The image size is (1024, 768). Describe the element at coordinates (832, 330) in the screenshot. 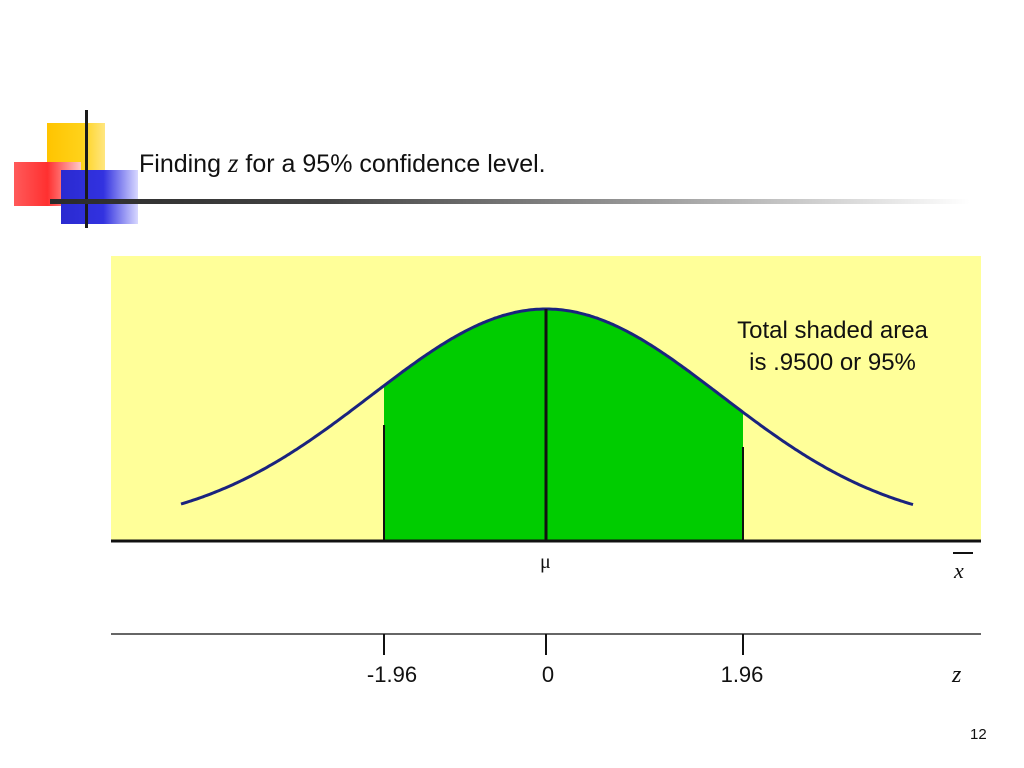

I see `annotation-line-1: Total shaded area` at that location.